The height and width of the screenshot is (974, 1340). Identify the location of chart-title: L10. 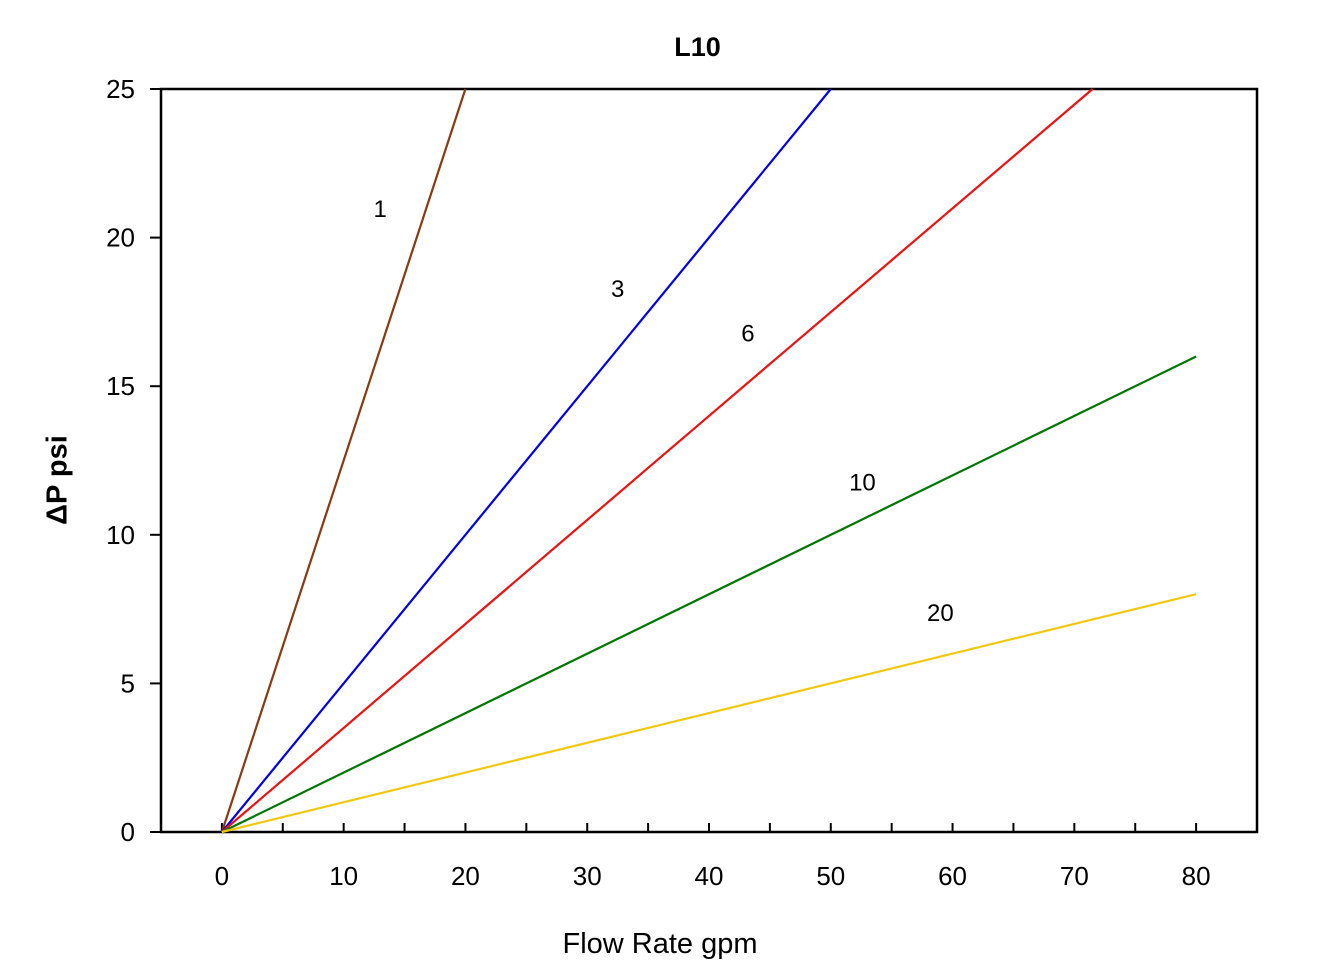
(697, 47).